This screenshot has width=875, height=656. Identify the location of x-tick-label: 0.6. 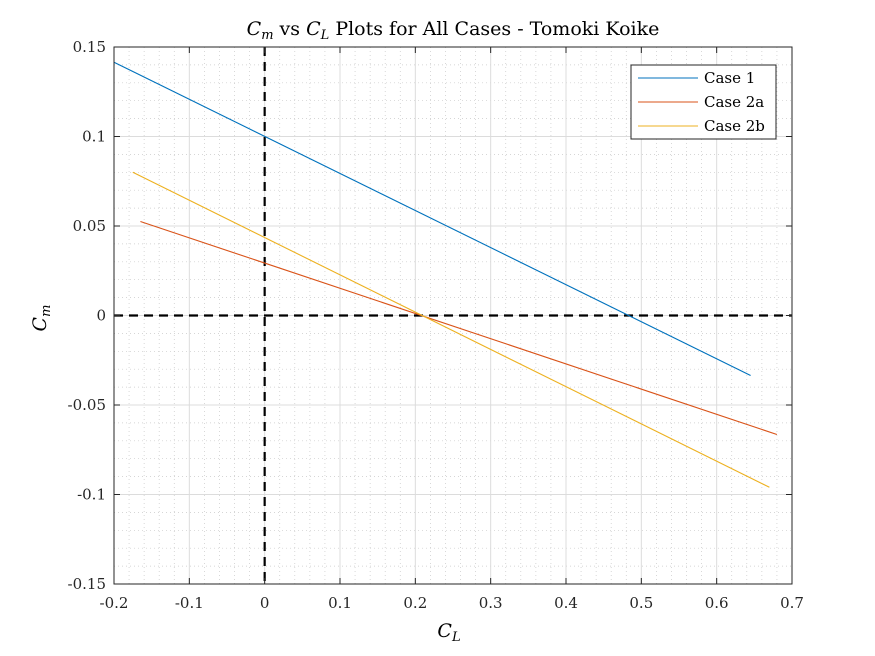
(717, 603).